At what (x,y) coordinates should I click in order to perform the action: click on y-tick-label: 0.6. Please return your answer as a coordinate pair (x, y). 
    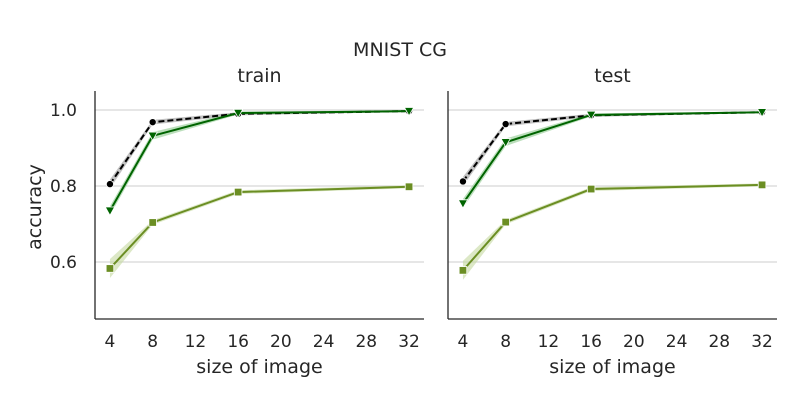
    Looking at the image, I should click on (63, 263).